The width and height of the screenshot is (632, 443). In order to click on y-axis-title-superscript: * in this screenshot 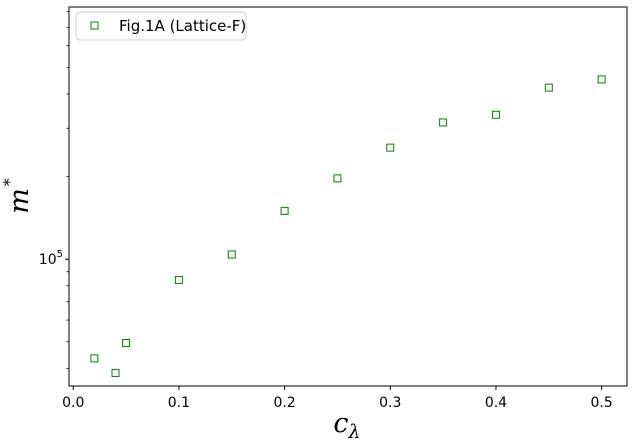, I will do `click(9, 182)`.